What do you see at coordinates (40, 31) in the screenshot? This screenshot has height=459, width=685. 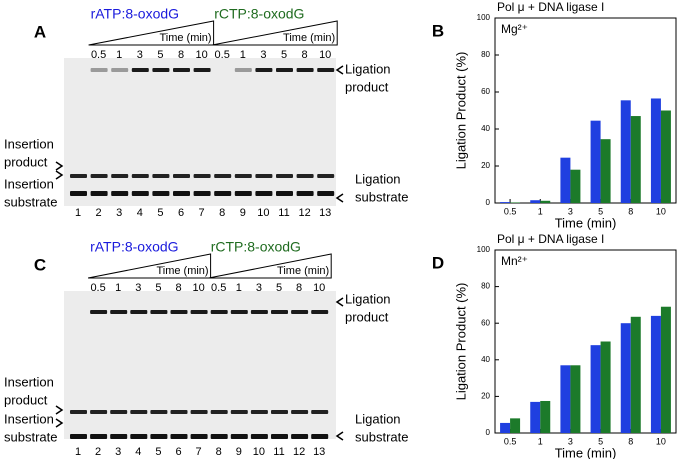 I see `panel-letter: A` at bounding box center [40, 31].